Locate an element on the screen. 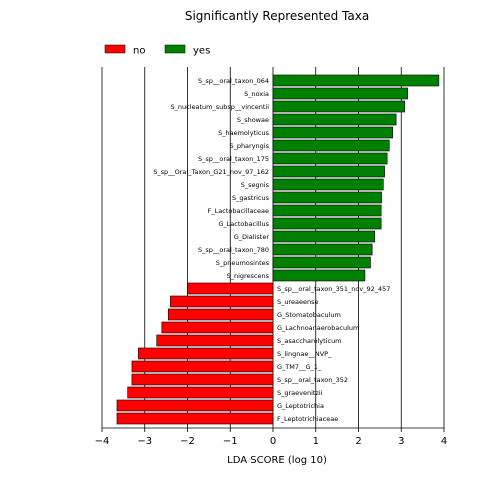 The image size is (504, 478). x-tick-label: −4 is located at coordinates (102, 441).